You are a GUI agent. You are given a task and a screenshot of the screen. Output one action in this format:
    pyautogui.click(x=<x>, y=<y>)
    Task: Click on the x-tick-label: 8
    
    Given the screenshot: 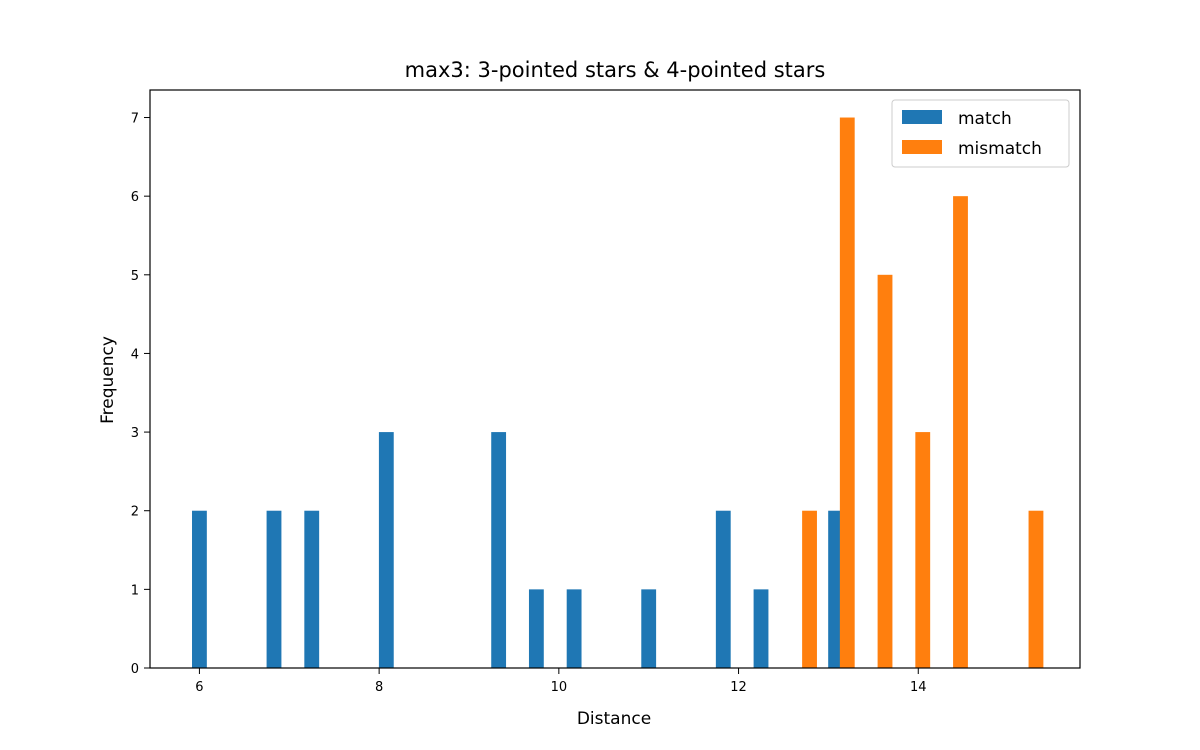 What is the action you would take?
    pyautogui.click(x=379, y=687)
    